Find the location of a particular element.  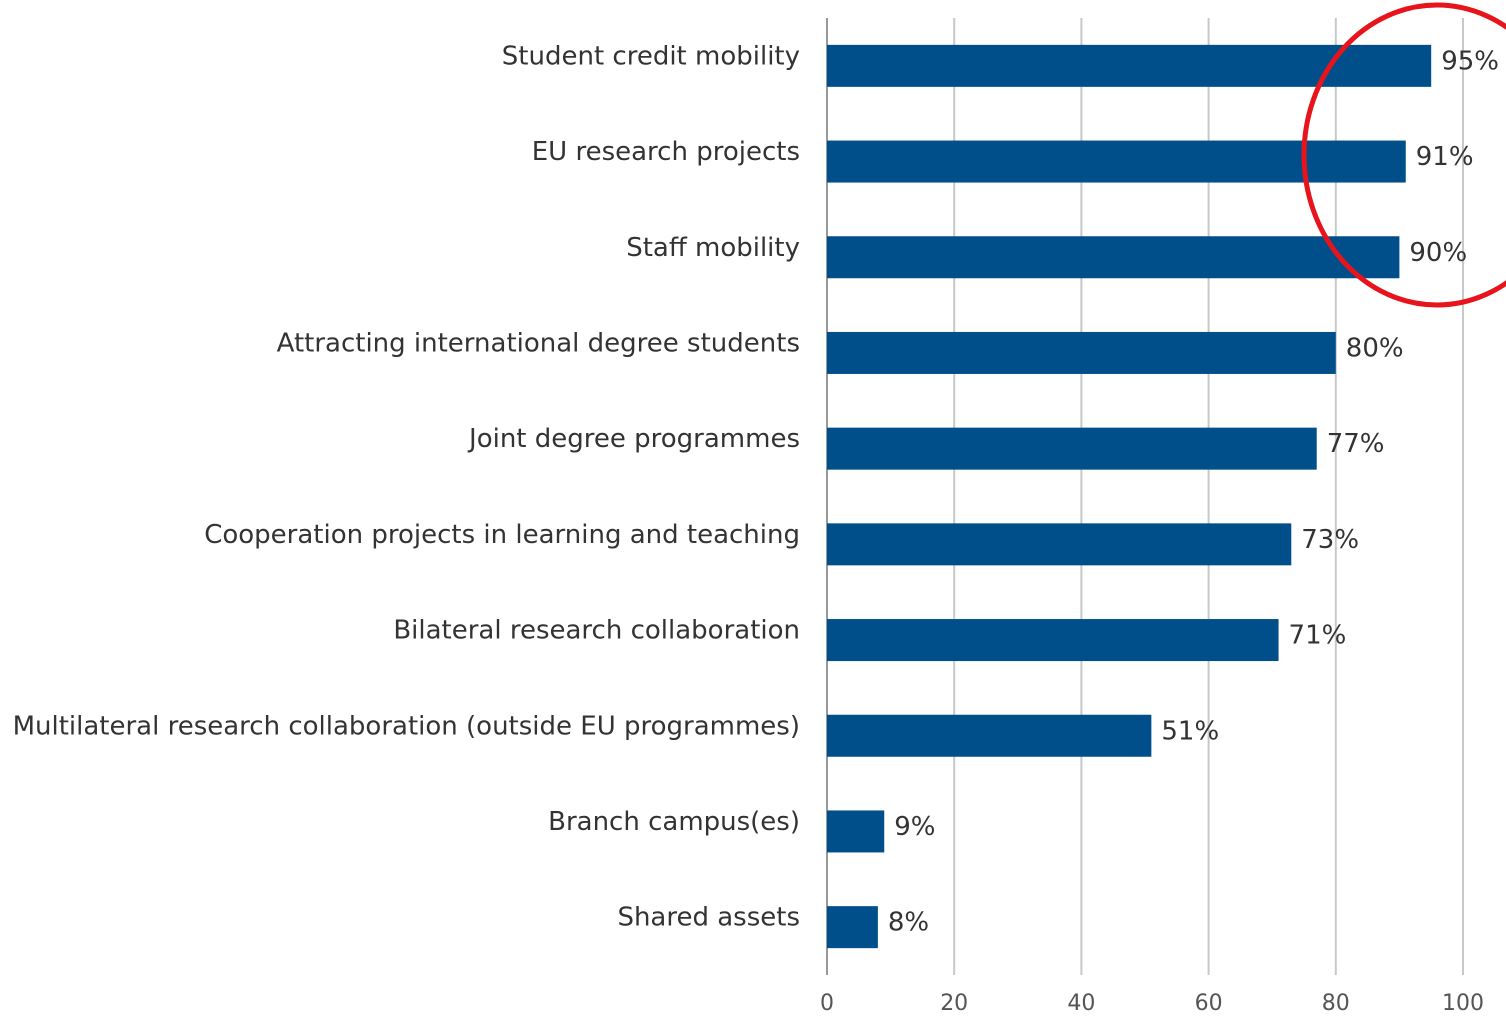

data-label: 80% is located at coordinates (1375, 348).